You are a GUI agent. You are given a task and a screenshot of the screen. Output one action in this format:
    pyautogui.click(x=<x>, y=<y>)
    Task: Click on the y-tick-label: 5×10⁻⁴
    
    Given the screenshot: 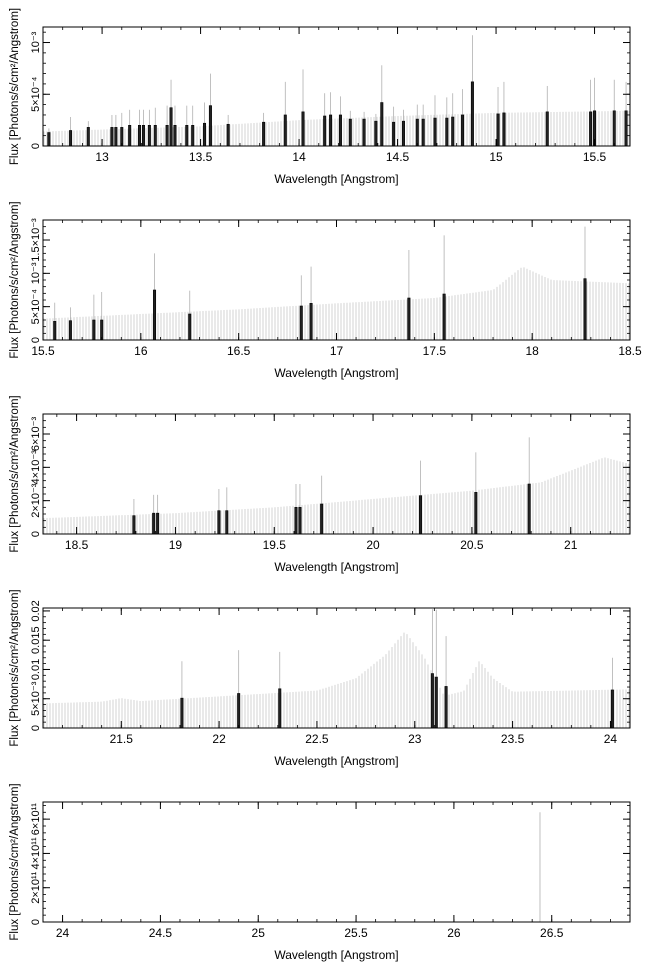 What is the action you would take?
    pyautogui.click(x=36, y=94)
    